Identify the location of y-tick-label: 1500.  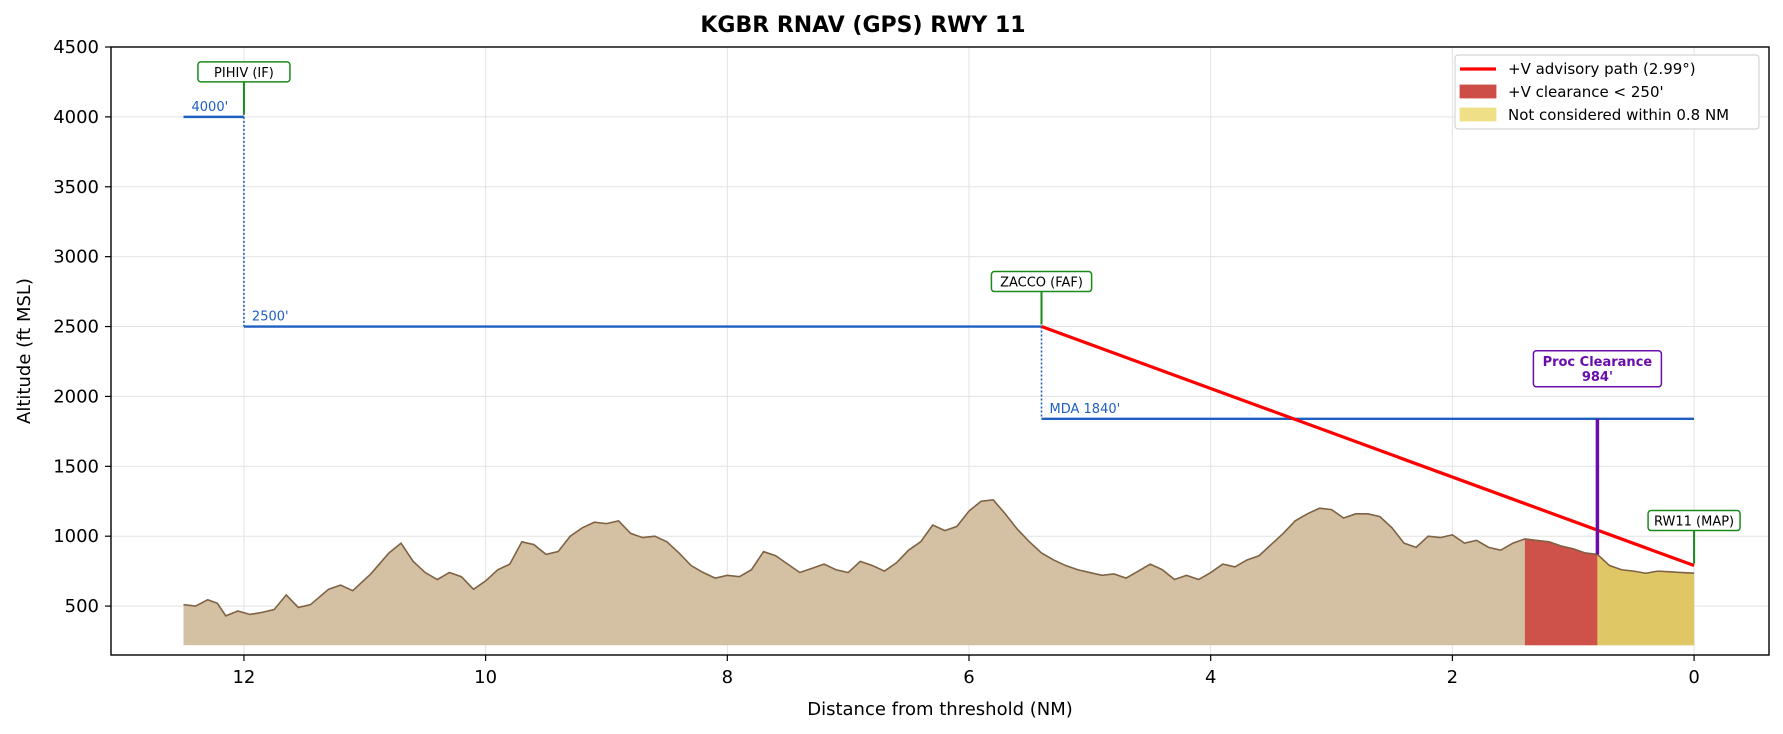
(76, 466).